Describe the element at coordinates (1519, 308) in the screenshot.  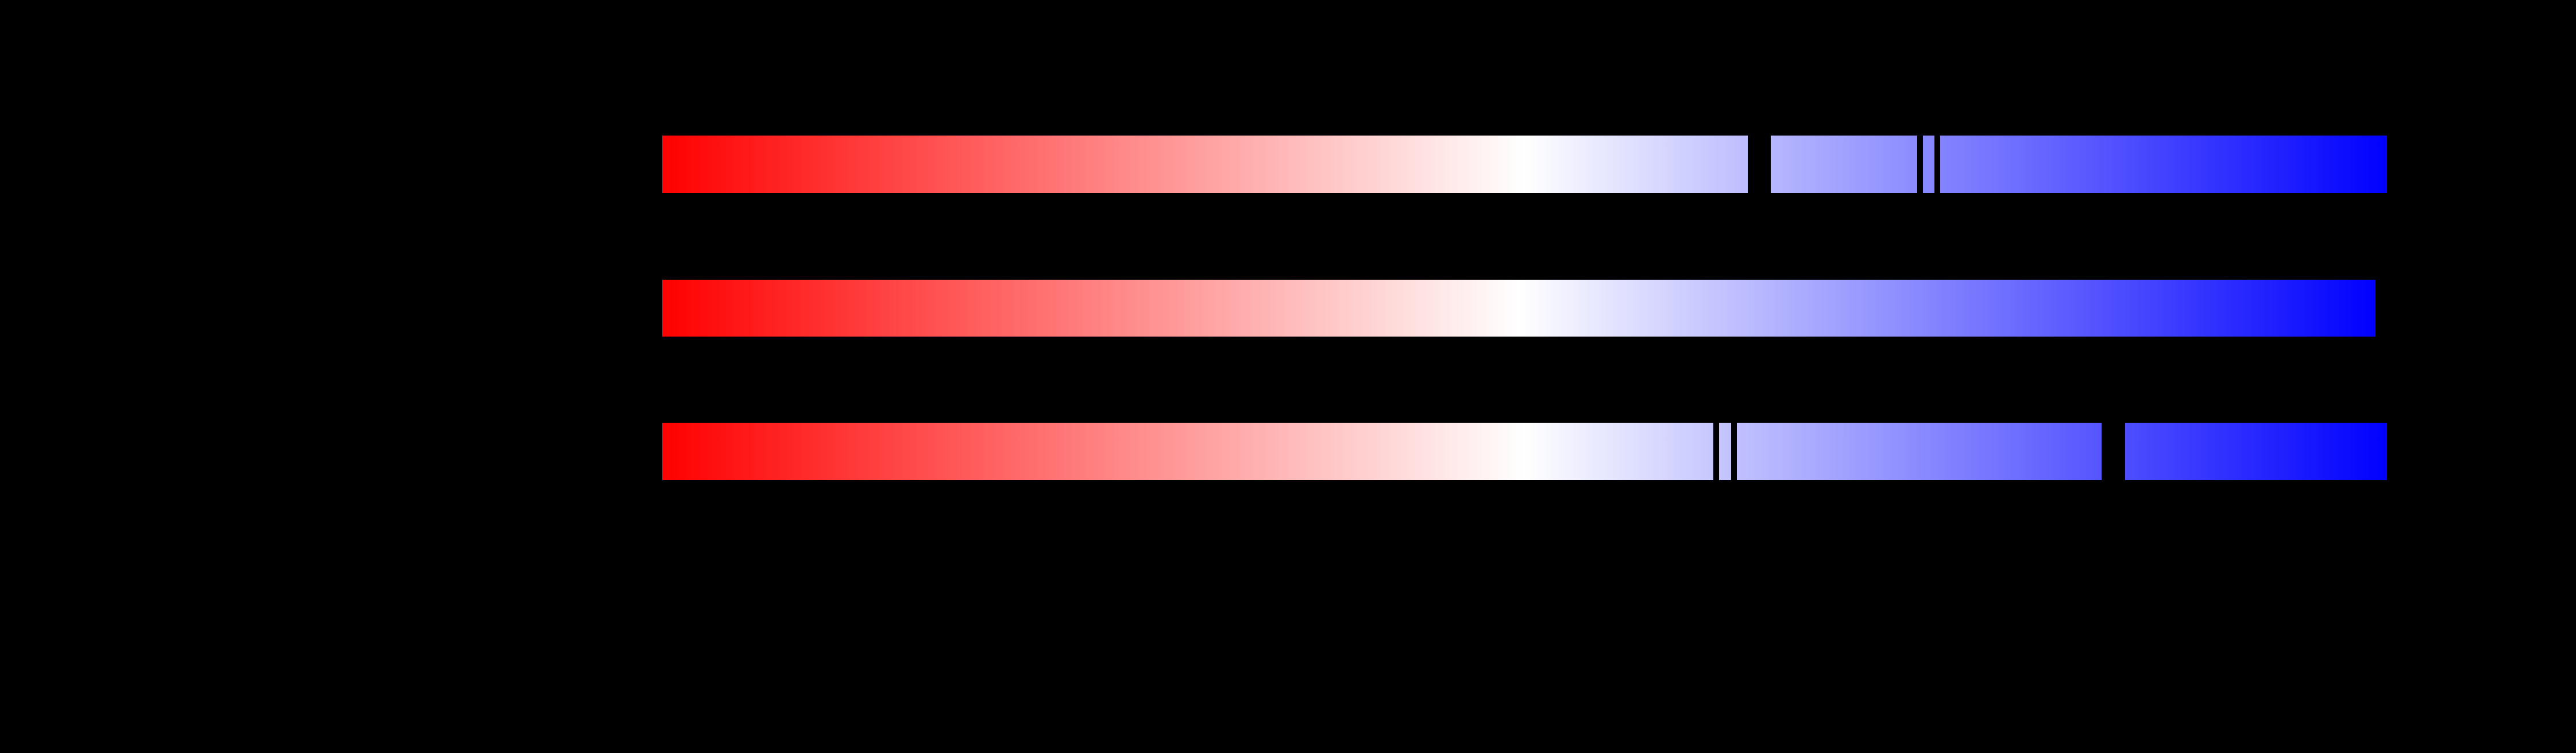
I see `middle-spectrum-bar` at that location.